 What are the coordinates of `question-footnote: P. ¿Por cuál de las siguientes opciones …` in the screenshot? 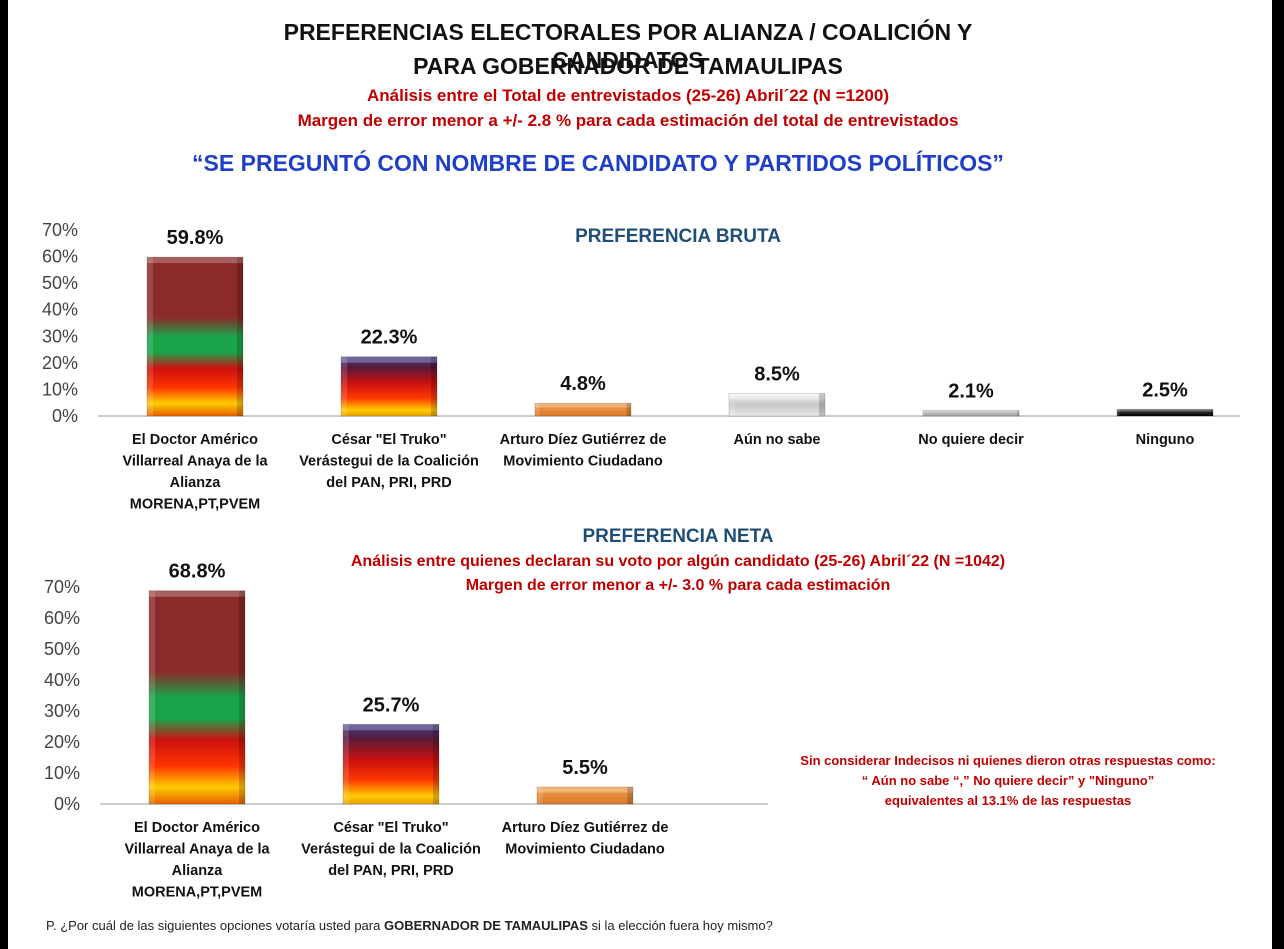 It's located at (409, 925).